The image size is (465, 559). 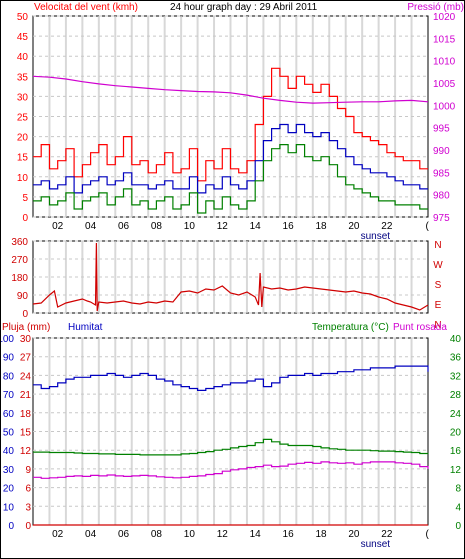 I want to click on temperature-axis-ticks: 0 4 8 12 16 20 24 28 32 36 40, so click(x=456, y=433).